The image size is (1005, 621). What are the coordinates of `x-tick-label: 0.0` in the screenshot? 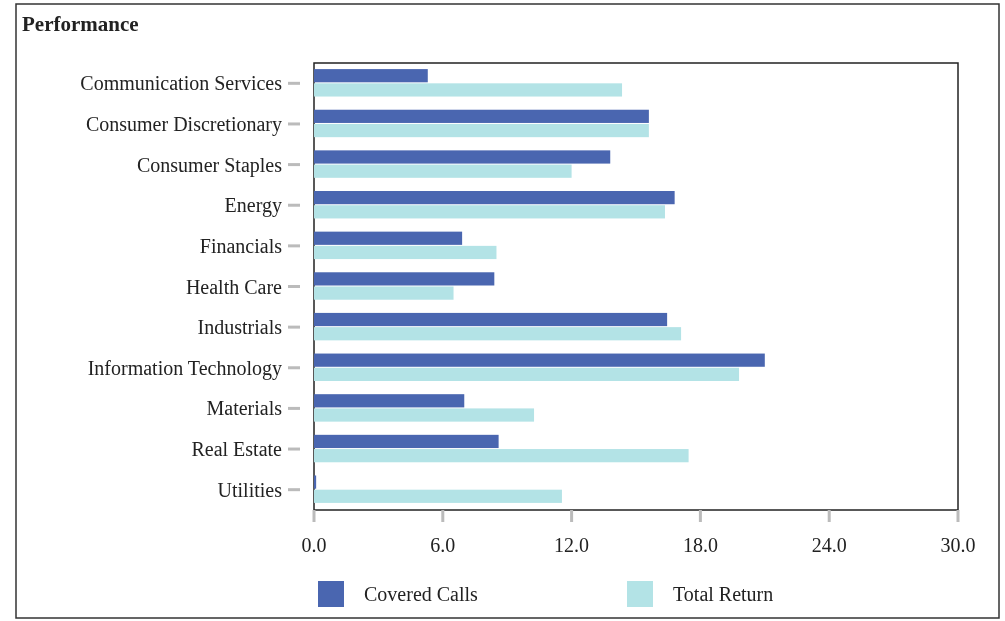 It's located at (314, 545).